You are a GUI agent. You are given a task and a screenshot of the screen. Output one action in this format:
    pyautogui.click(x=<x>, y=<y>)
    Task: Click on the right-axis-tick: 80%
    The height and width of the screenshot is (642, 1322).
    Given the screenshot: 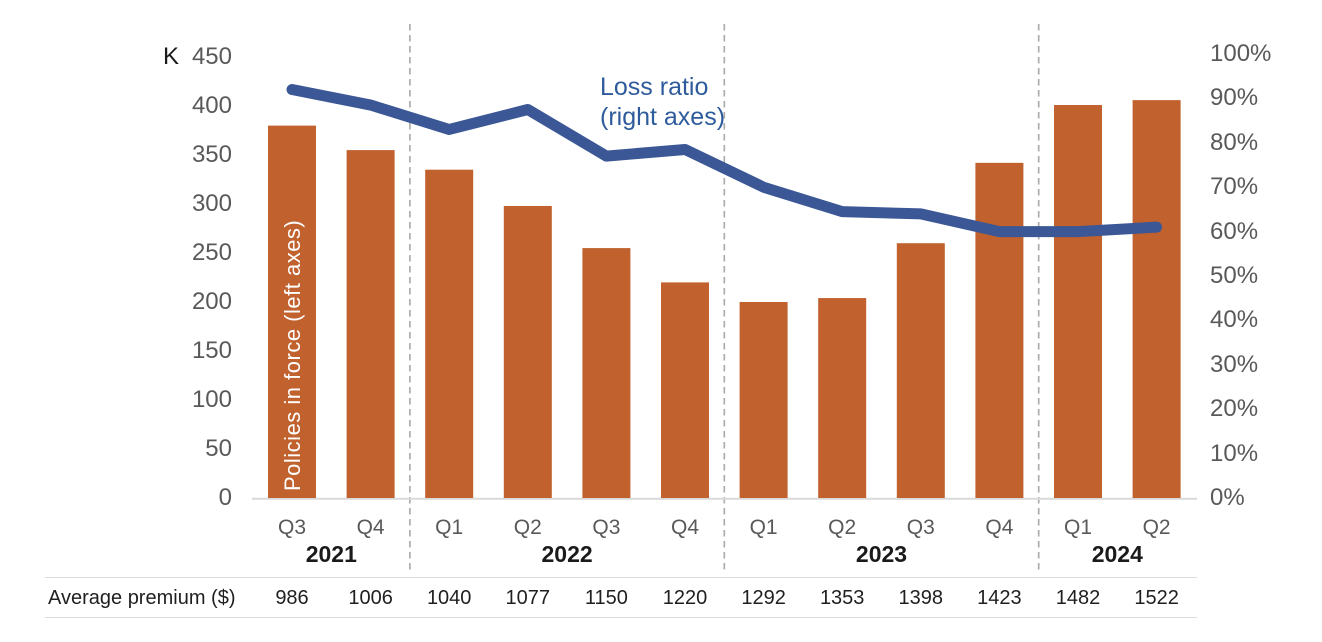 What is the action you would take?
    pyautogui.click(x=1234, y=142)
    